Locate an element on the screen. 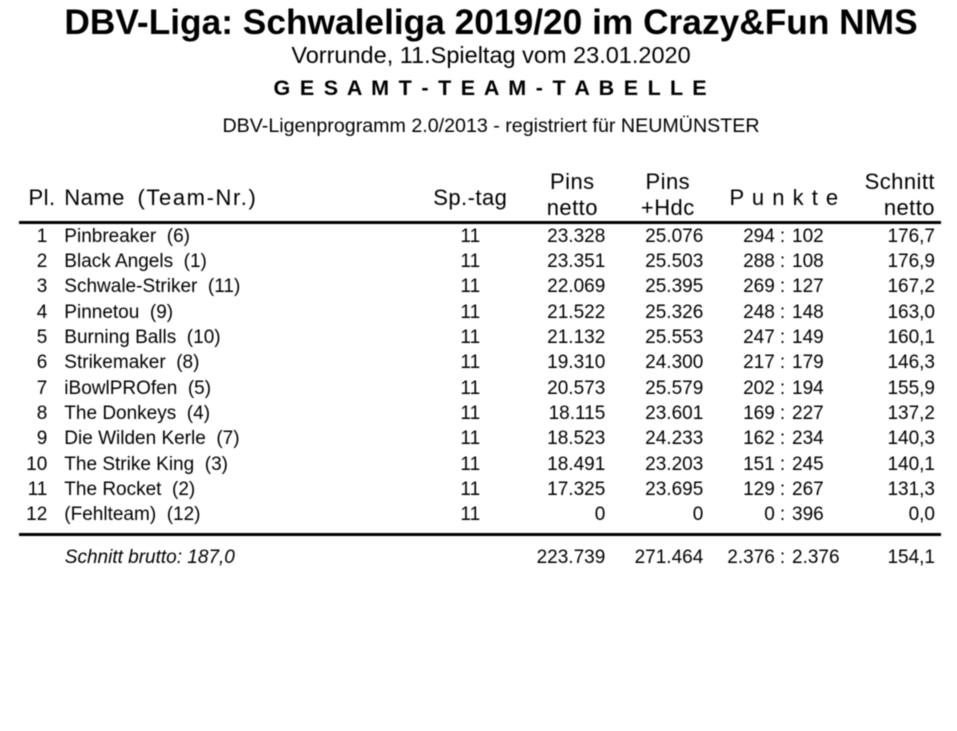  cell-place: 10 is located at coordinates (37, 464).